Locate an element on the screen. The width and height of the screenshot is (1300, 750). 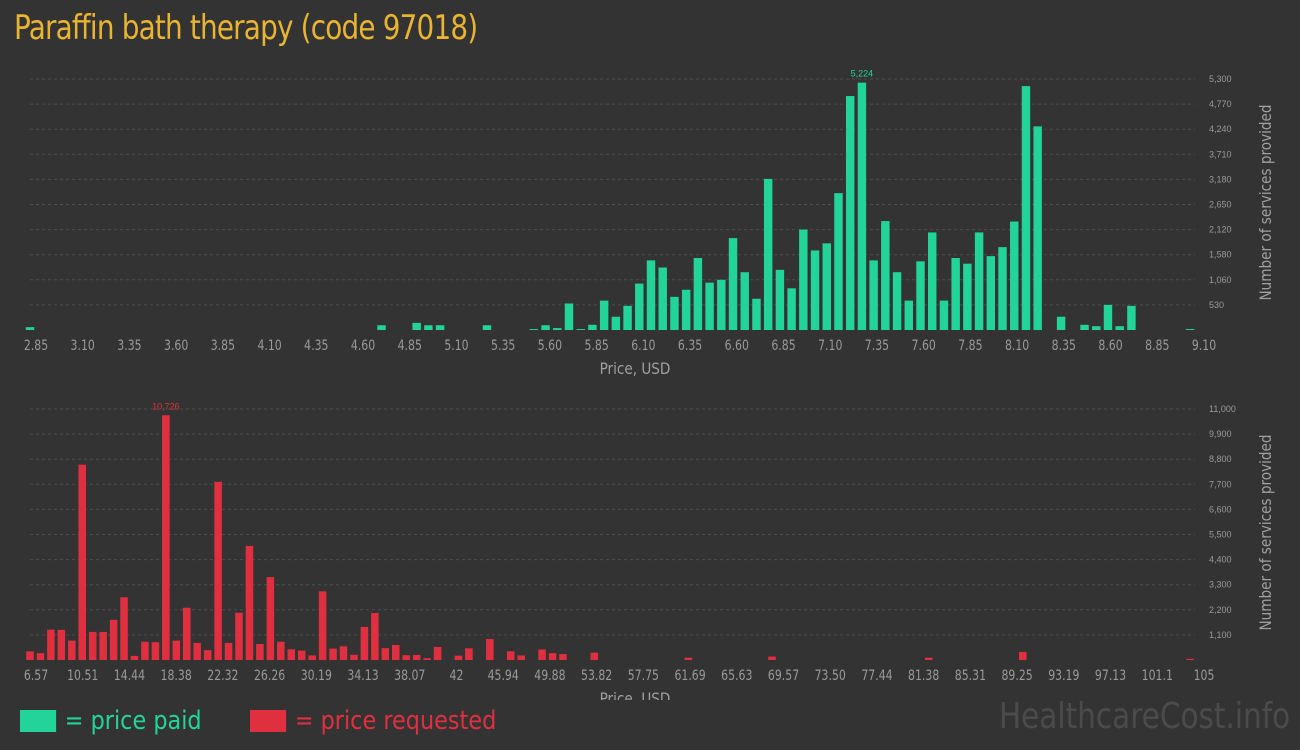
x-tick-label: 45.94 is located at coordinates (503, 675).